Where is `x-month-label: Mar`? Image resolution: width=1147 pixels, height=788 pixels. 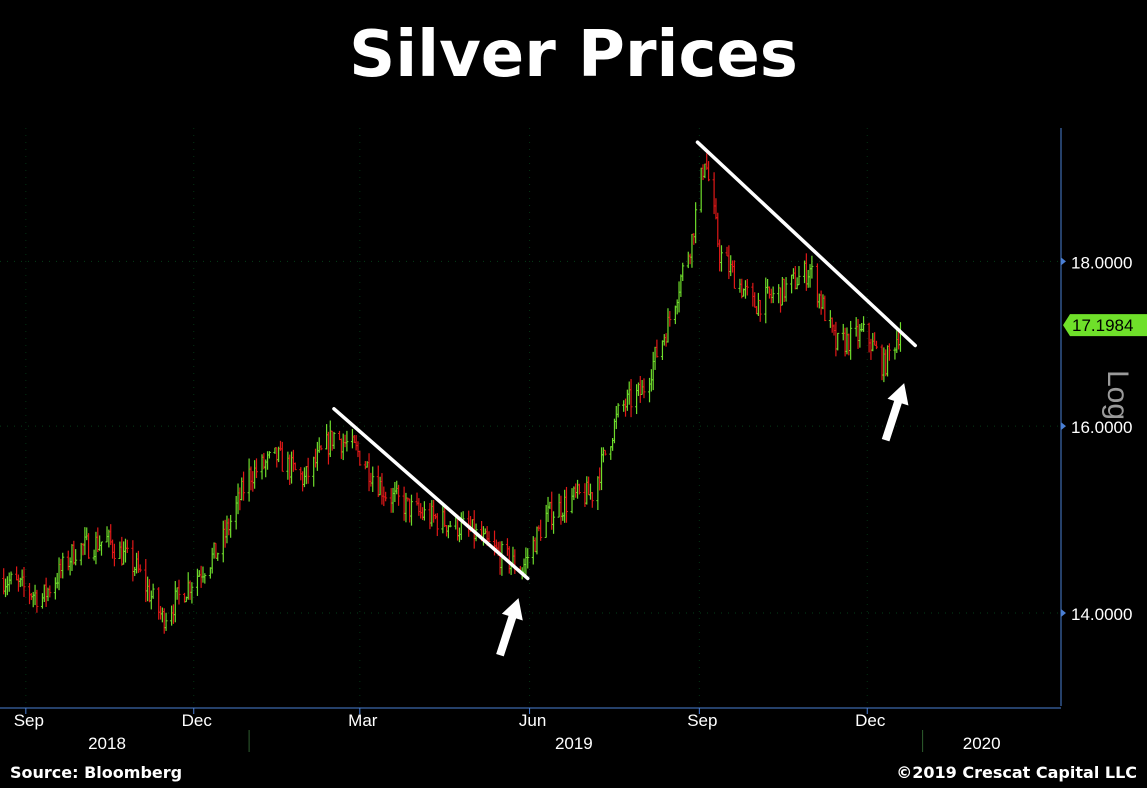 x-month-label: Mar is located at coordinates (363, 720).